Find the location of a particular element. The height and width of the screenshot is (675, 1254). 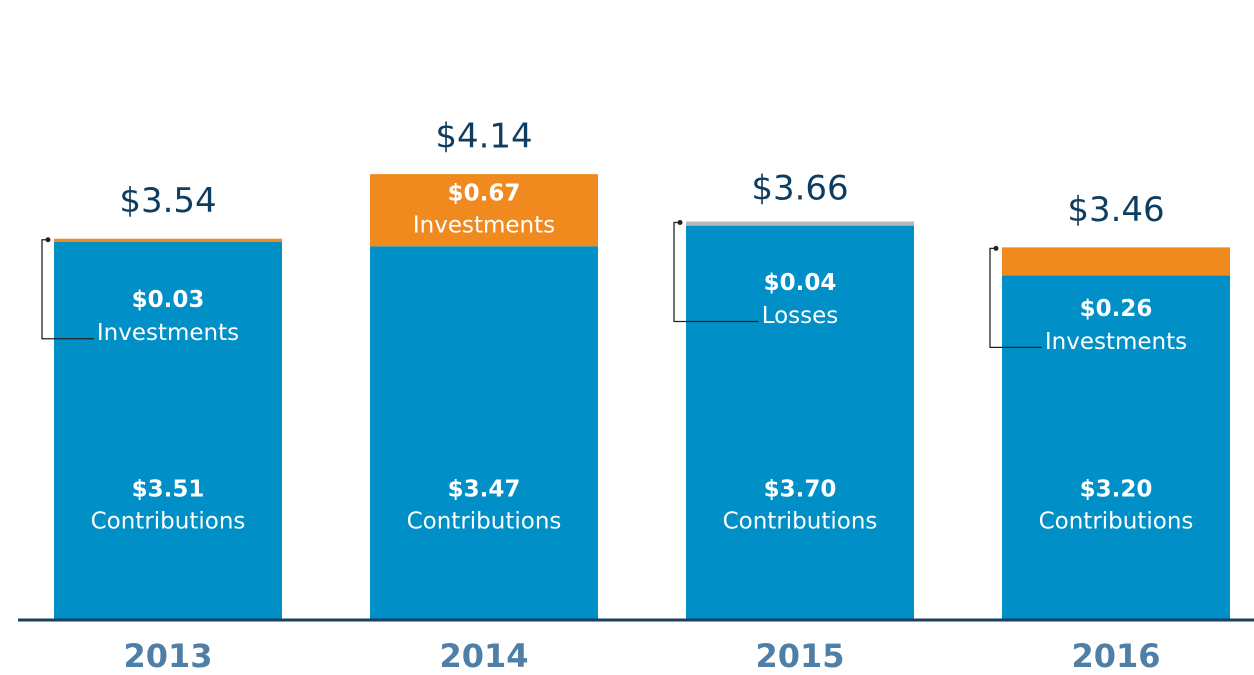

x-tick-label: 2015 is located at coordinates (799, 656).